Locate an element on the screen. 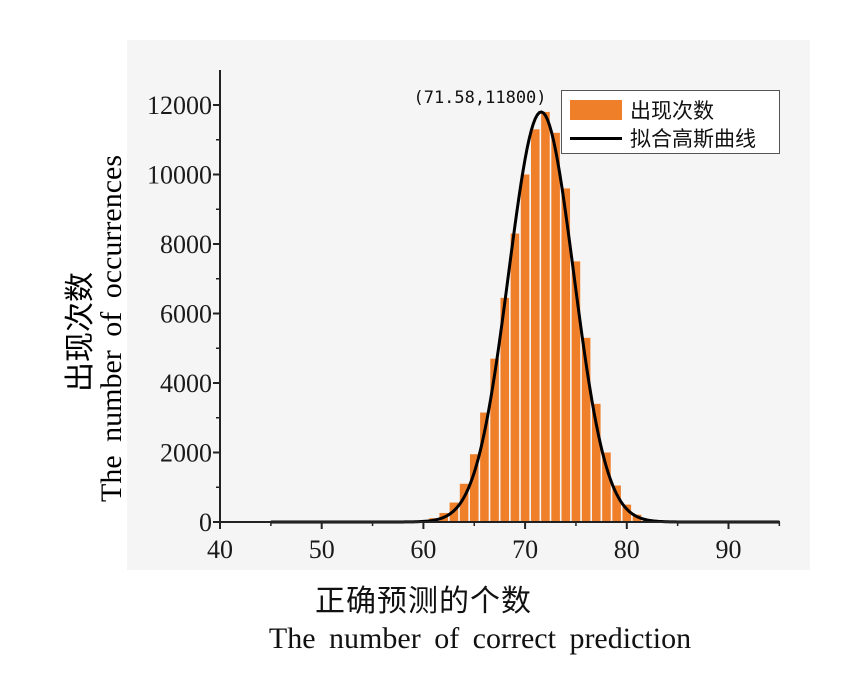 Image resolution: width=847 pixels, height=676 pixels. x-tick-label: 50 is located at coordinates (322, 549).